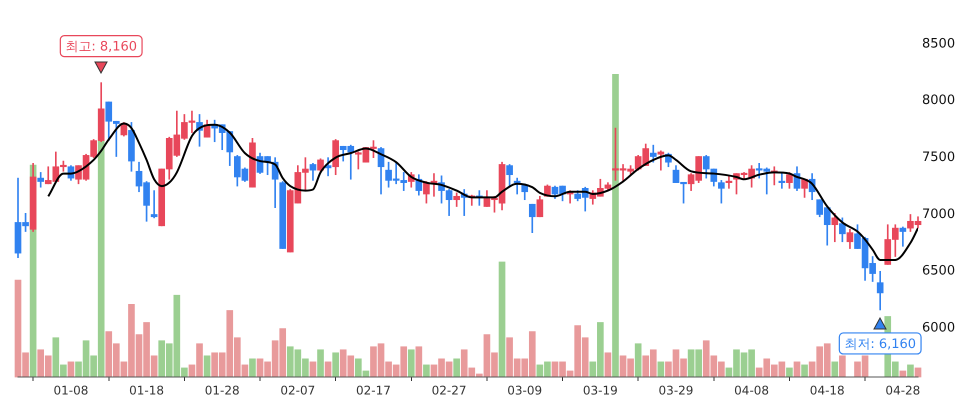  I want to click on x-tick-label: 04-18, so click(827, 390).